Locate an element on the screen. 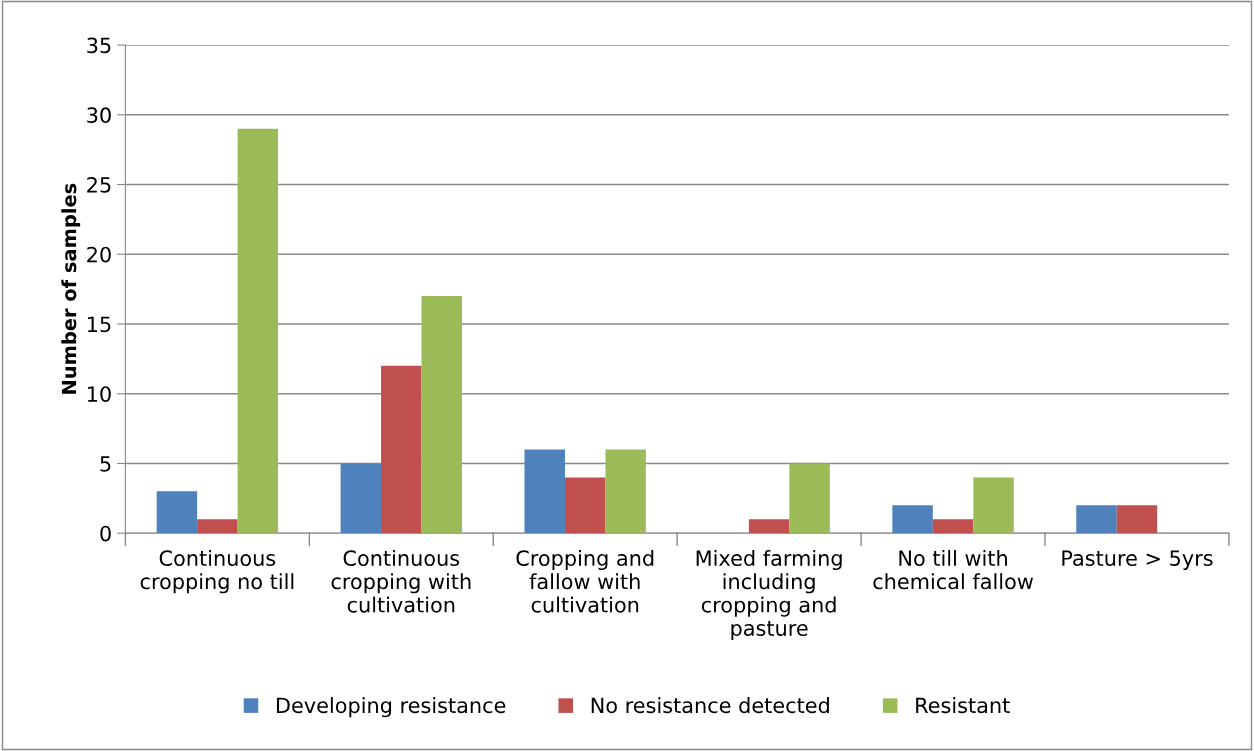 Image resolution: width=1254 pixels, height=751 pixels. x-tick-label: Cropping and fallow with cultivation is located at coordinates (585, 581).